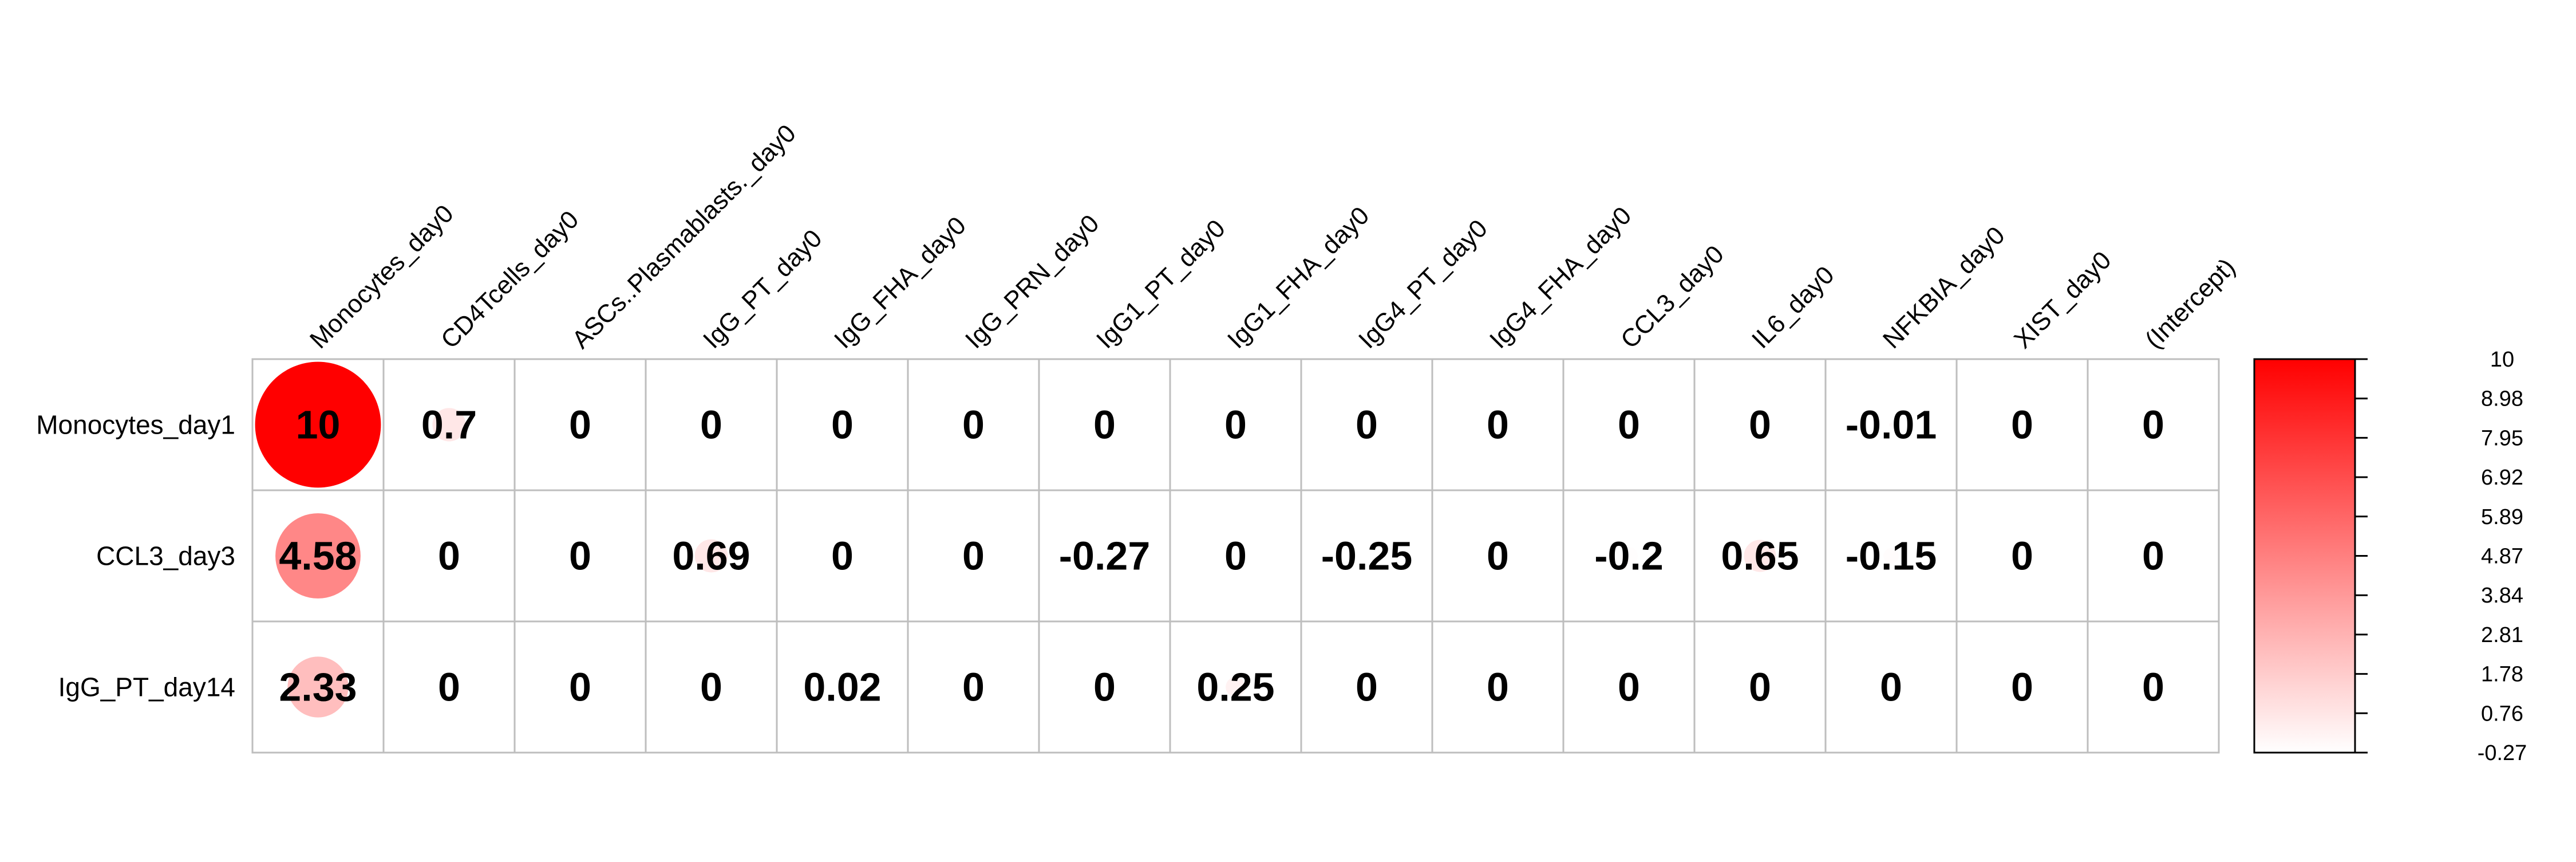 The width and height of the screenshot is (2576, 862). I want to click on colorbar-tick-label: 3.84, so click(2502, 596).